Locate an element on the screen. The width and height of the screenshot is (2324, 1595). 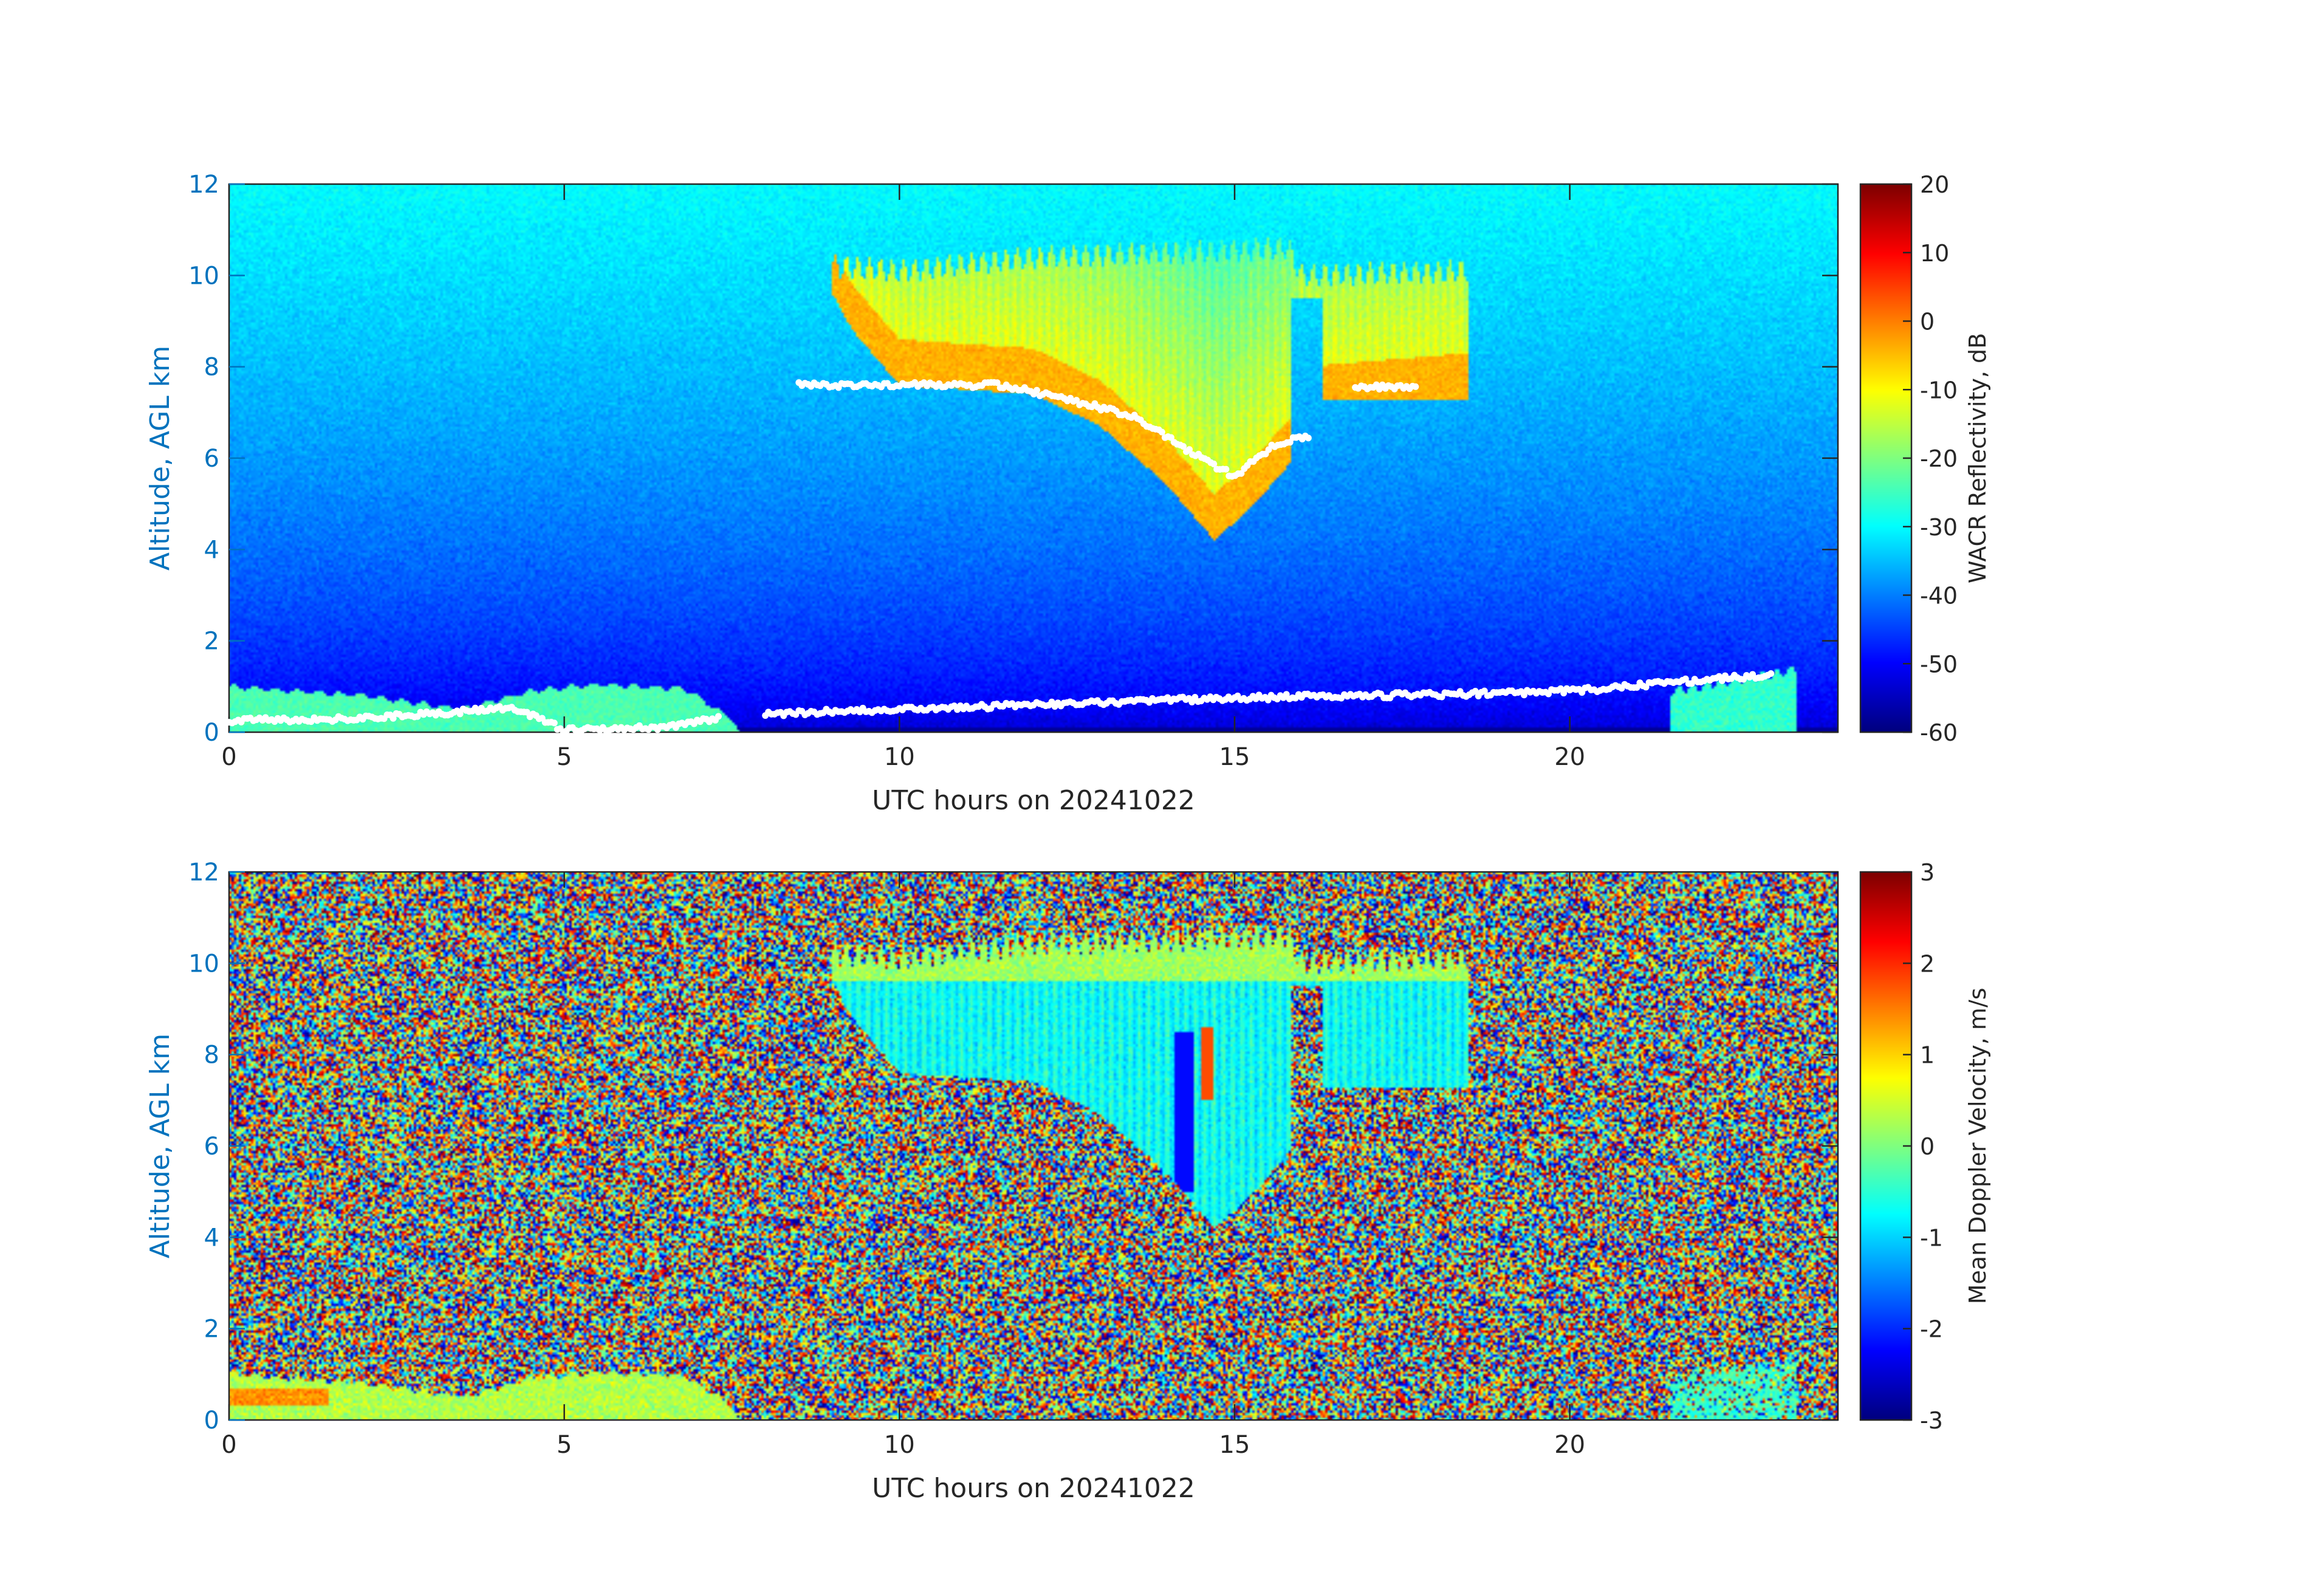
reflectivity-colorbar-label: WACR Reflectivity, dB is located at coordinates (1977, 458).